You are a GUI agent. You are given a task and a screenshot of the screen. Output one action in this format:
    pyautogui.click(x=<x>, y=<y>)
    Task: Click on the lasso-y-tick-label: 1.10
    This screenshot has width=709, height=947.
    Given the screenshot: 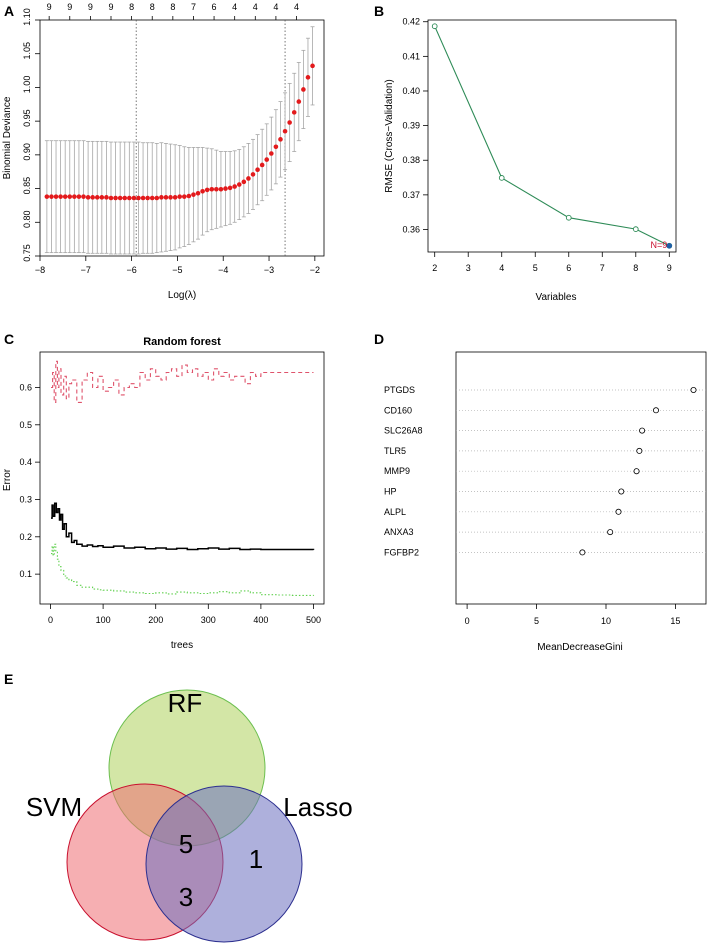 What is the action you would take?
    pyautogui.click(x=27, y=17)
    